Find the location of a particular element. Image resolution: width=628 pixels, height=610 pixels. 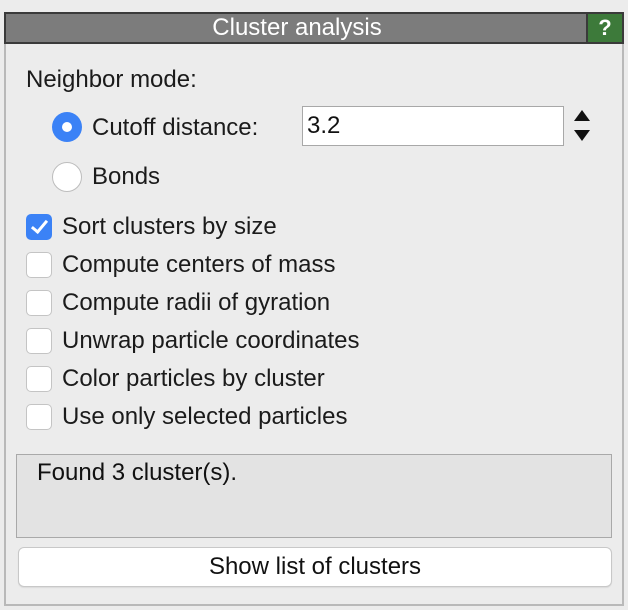

window-top-edge is located at coordinates (314, 6).